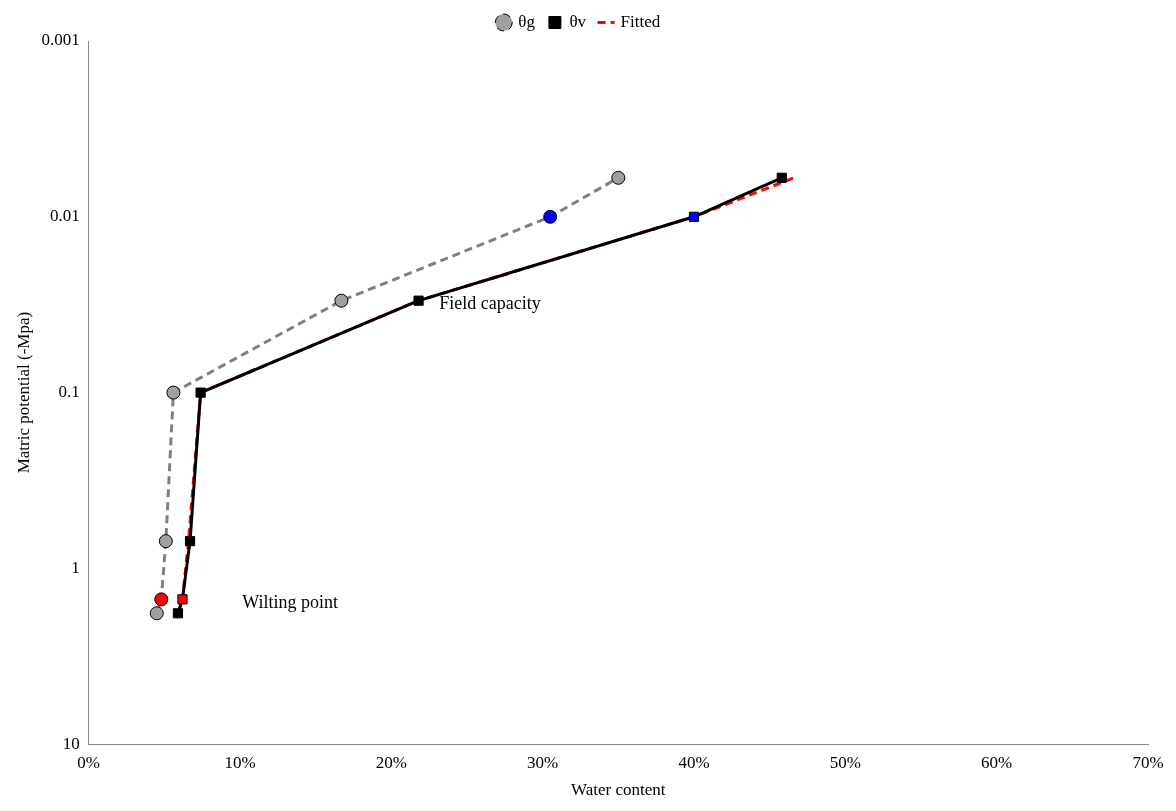  Describe the element at coordinates (845, 762) in the screenshot. I see `x-tick-label: 50%` at that location.